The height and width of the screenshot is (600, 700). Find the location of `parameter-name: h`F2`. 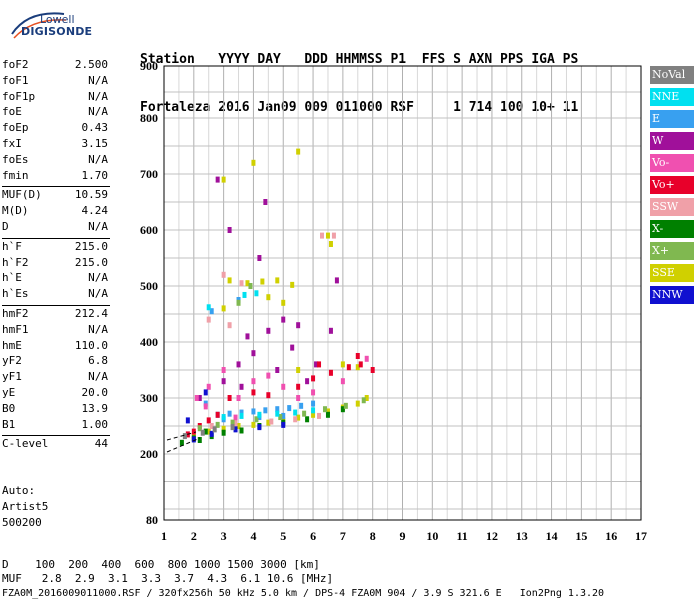

parameter-name: h`F2 is located at coordinates (15, 262).